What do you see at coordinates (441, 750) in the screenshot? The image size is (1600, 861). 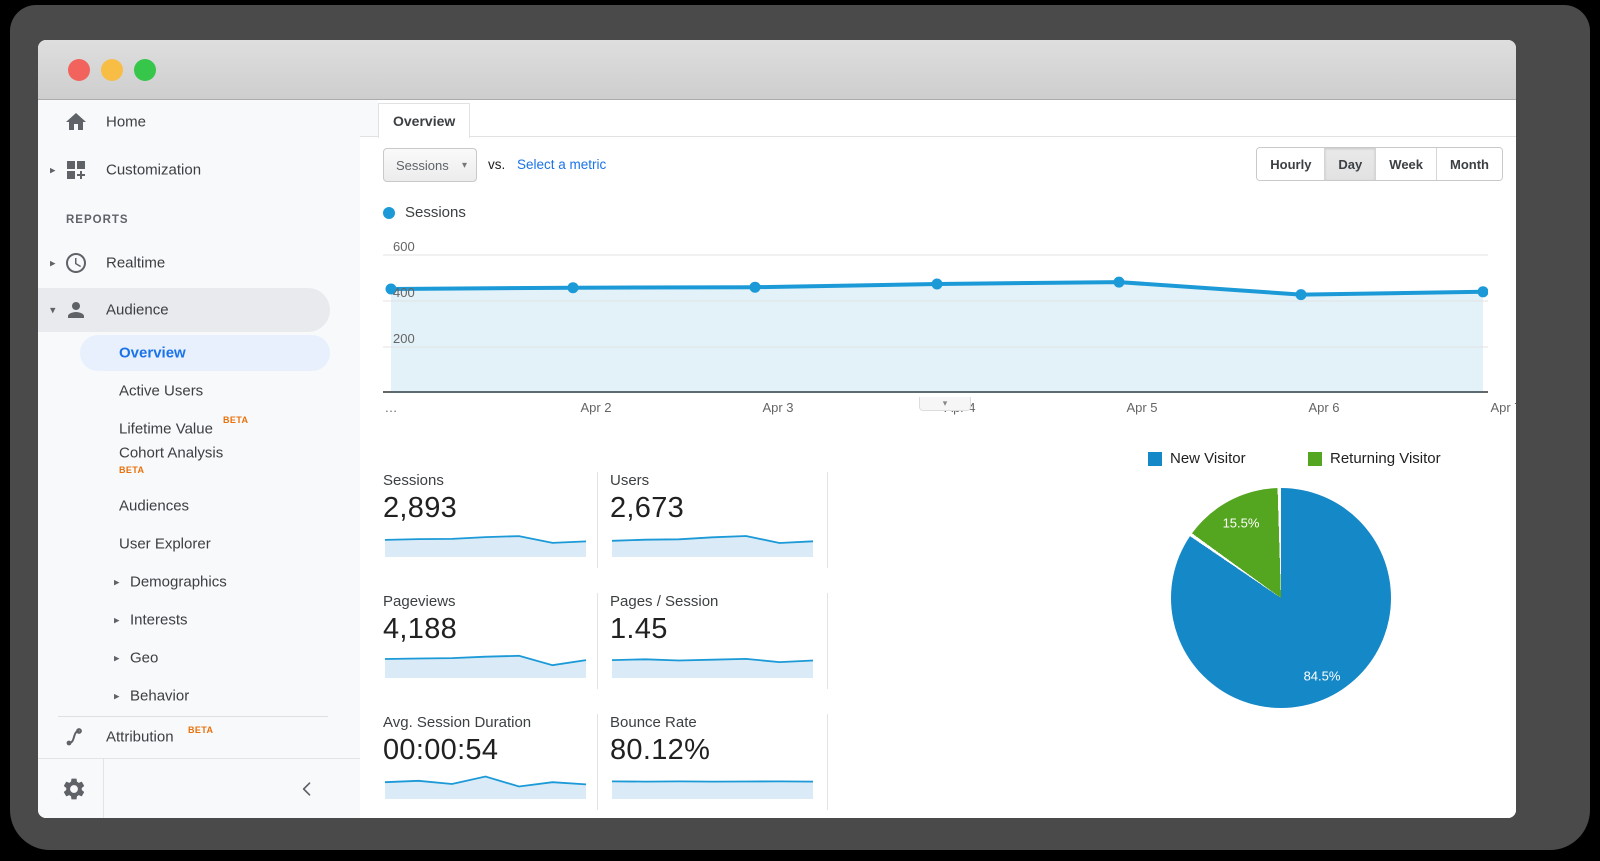 I see `metric-value: 00:00:54` at bounding box center [441, 750].